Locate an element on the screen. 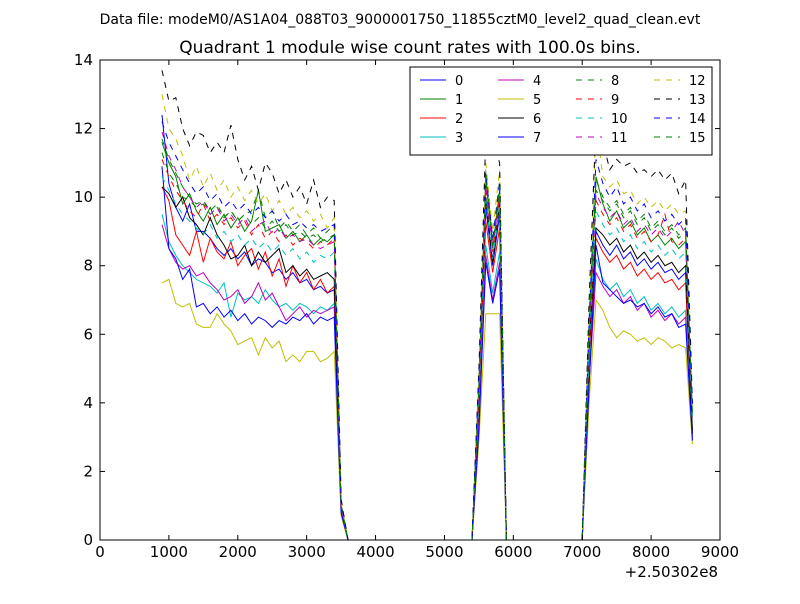  y-tick-label: 2 is located at coordinates (88, 471).